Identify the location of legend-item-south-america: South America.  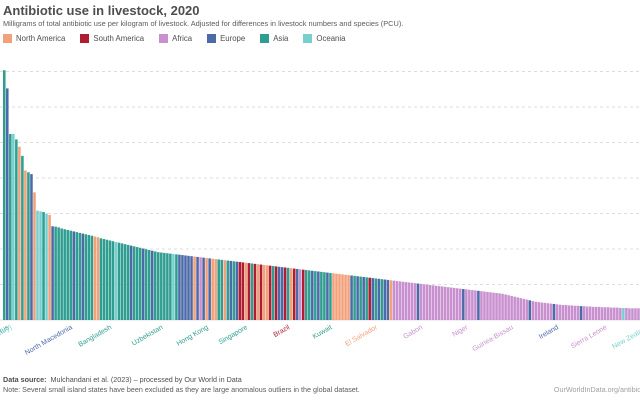
(112, 38).